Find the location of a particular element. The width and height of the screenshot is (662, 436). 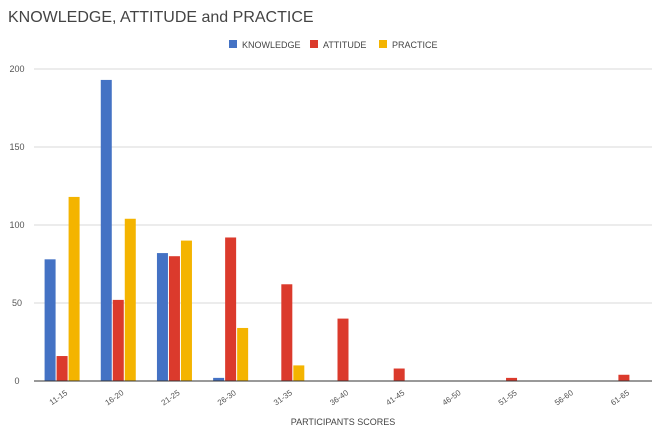

x-tick-label: 11-15 is located at coordinates (59, 397).